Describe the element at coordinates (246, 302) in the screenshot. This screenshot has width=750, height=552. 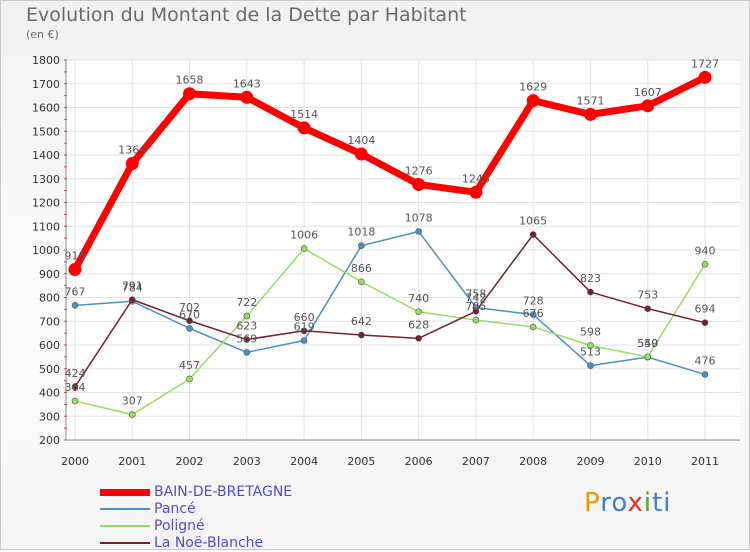
I see `data-label: 722` at that location.